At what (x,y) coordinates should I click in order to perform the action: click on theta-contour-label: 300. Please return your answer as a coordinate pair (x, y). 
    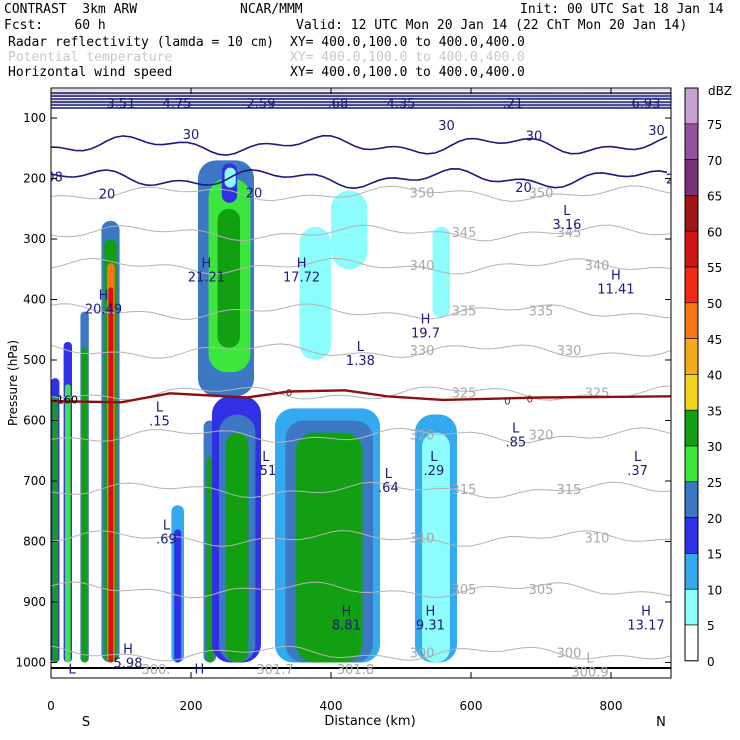
    Looking at the image, I should click on (422, 653).